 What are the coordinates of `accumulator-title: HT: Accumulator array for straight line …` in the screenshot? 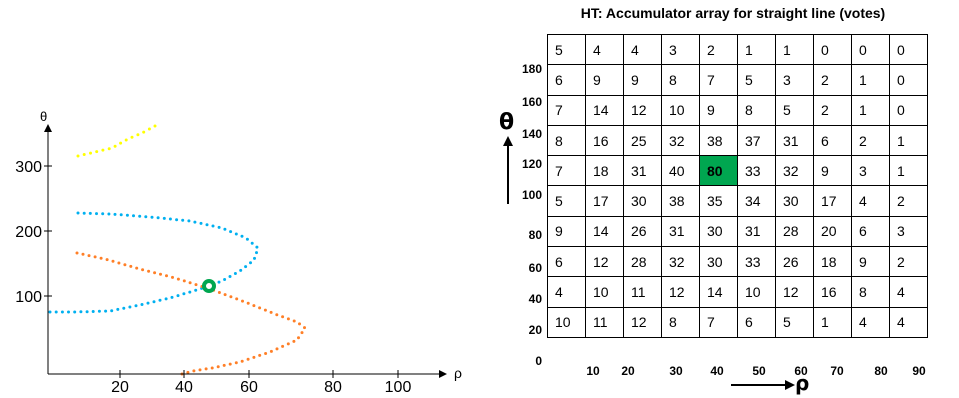 It's located at (733, 13).